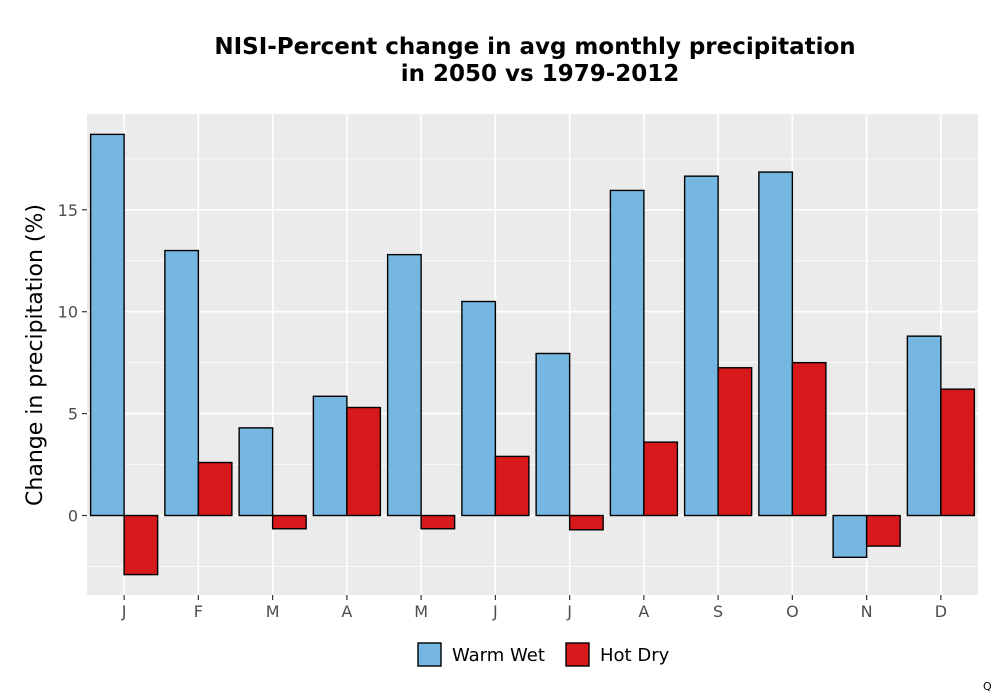 This screenshot has width=1000, height=700. What do you see at coordinates (68, 210) in the screenshot?
I see `y-tick-label-3: 15` at bounding box center [68, 210].